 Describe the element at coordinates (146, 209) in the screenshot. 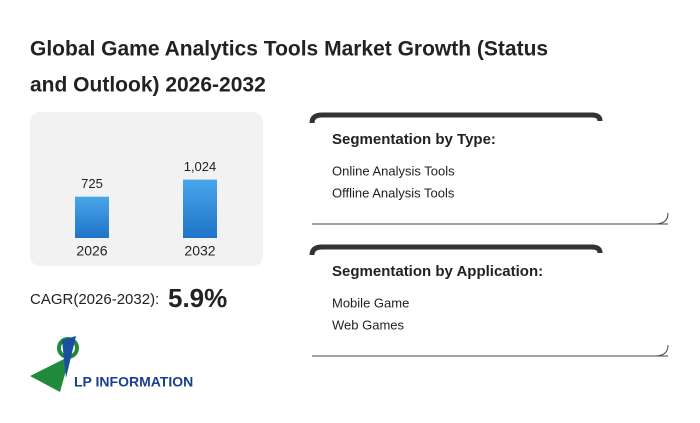

I see `bar-chart: 725 2026 1,024 2032` at that location.